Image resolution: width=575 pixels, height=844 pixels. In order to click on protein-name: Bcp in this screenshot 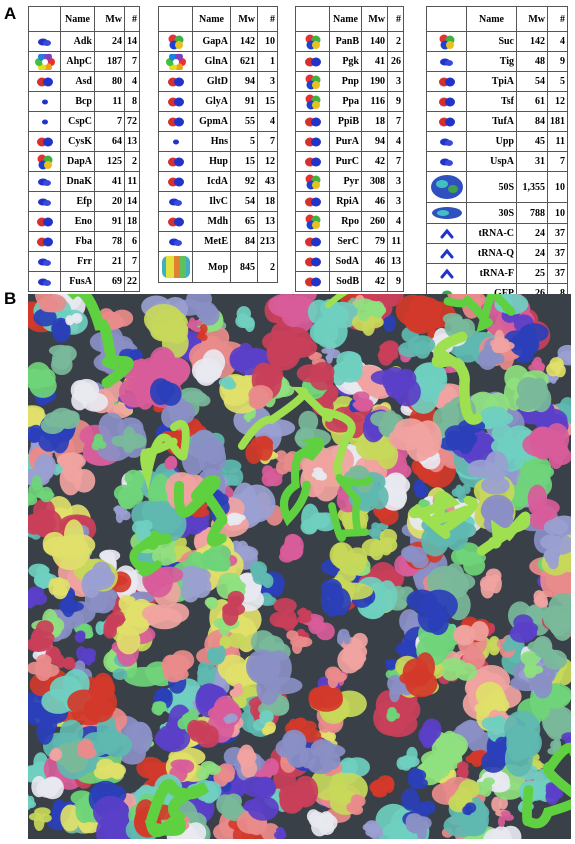, I will do `click(77, 101)`.